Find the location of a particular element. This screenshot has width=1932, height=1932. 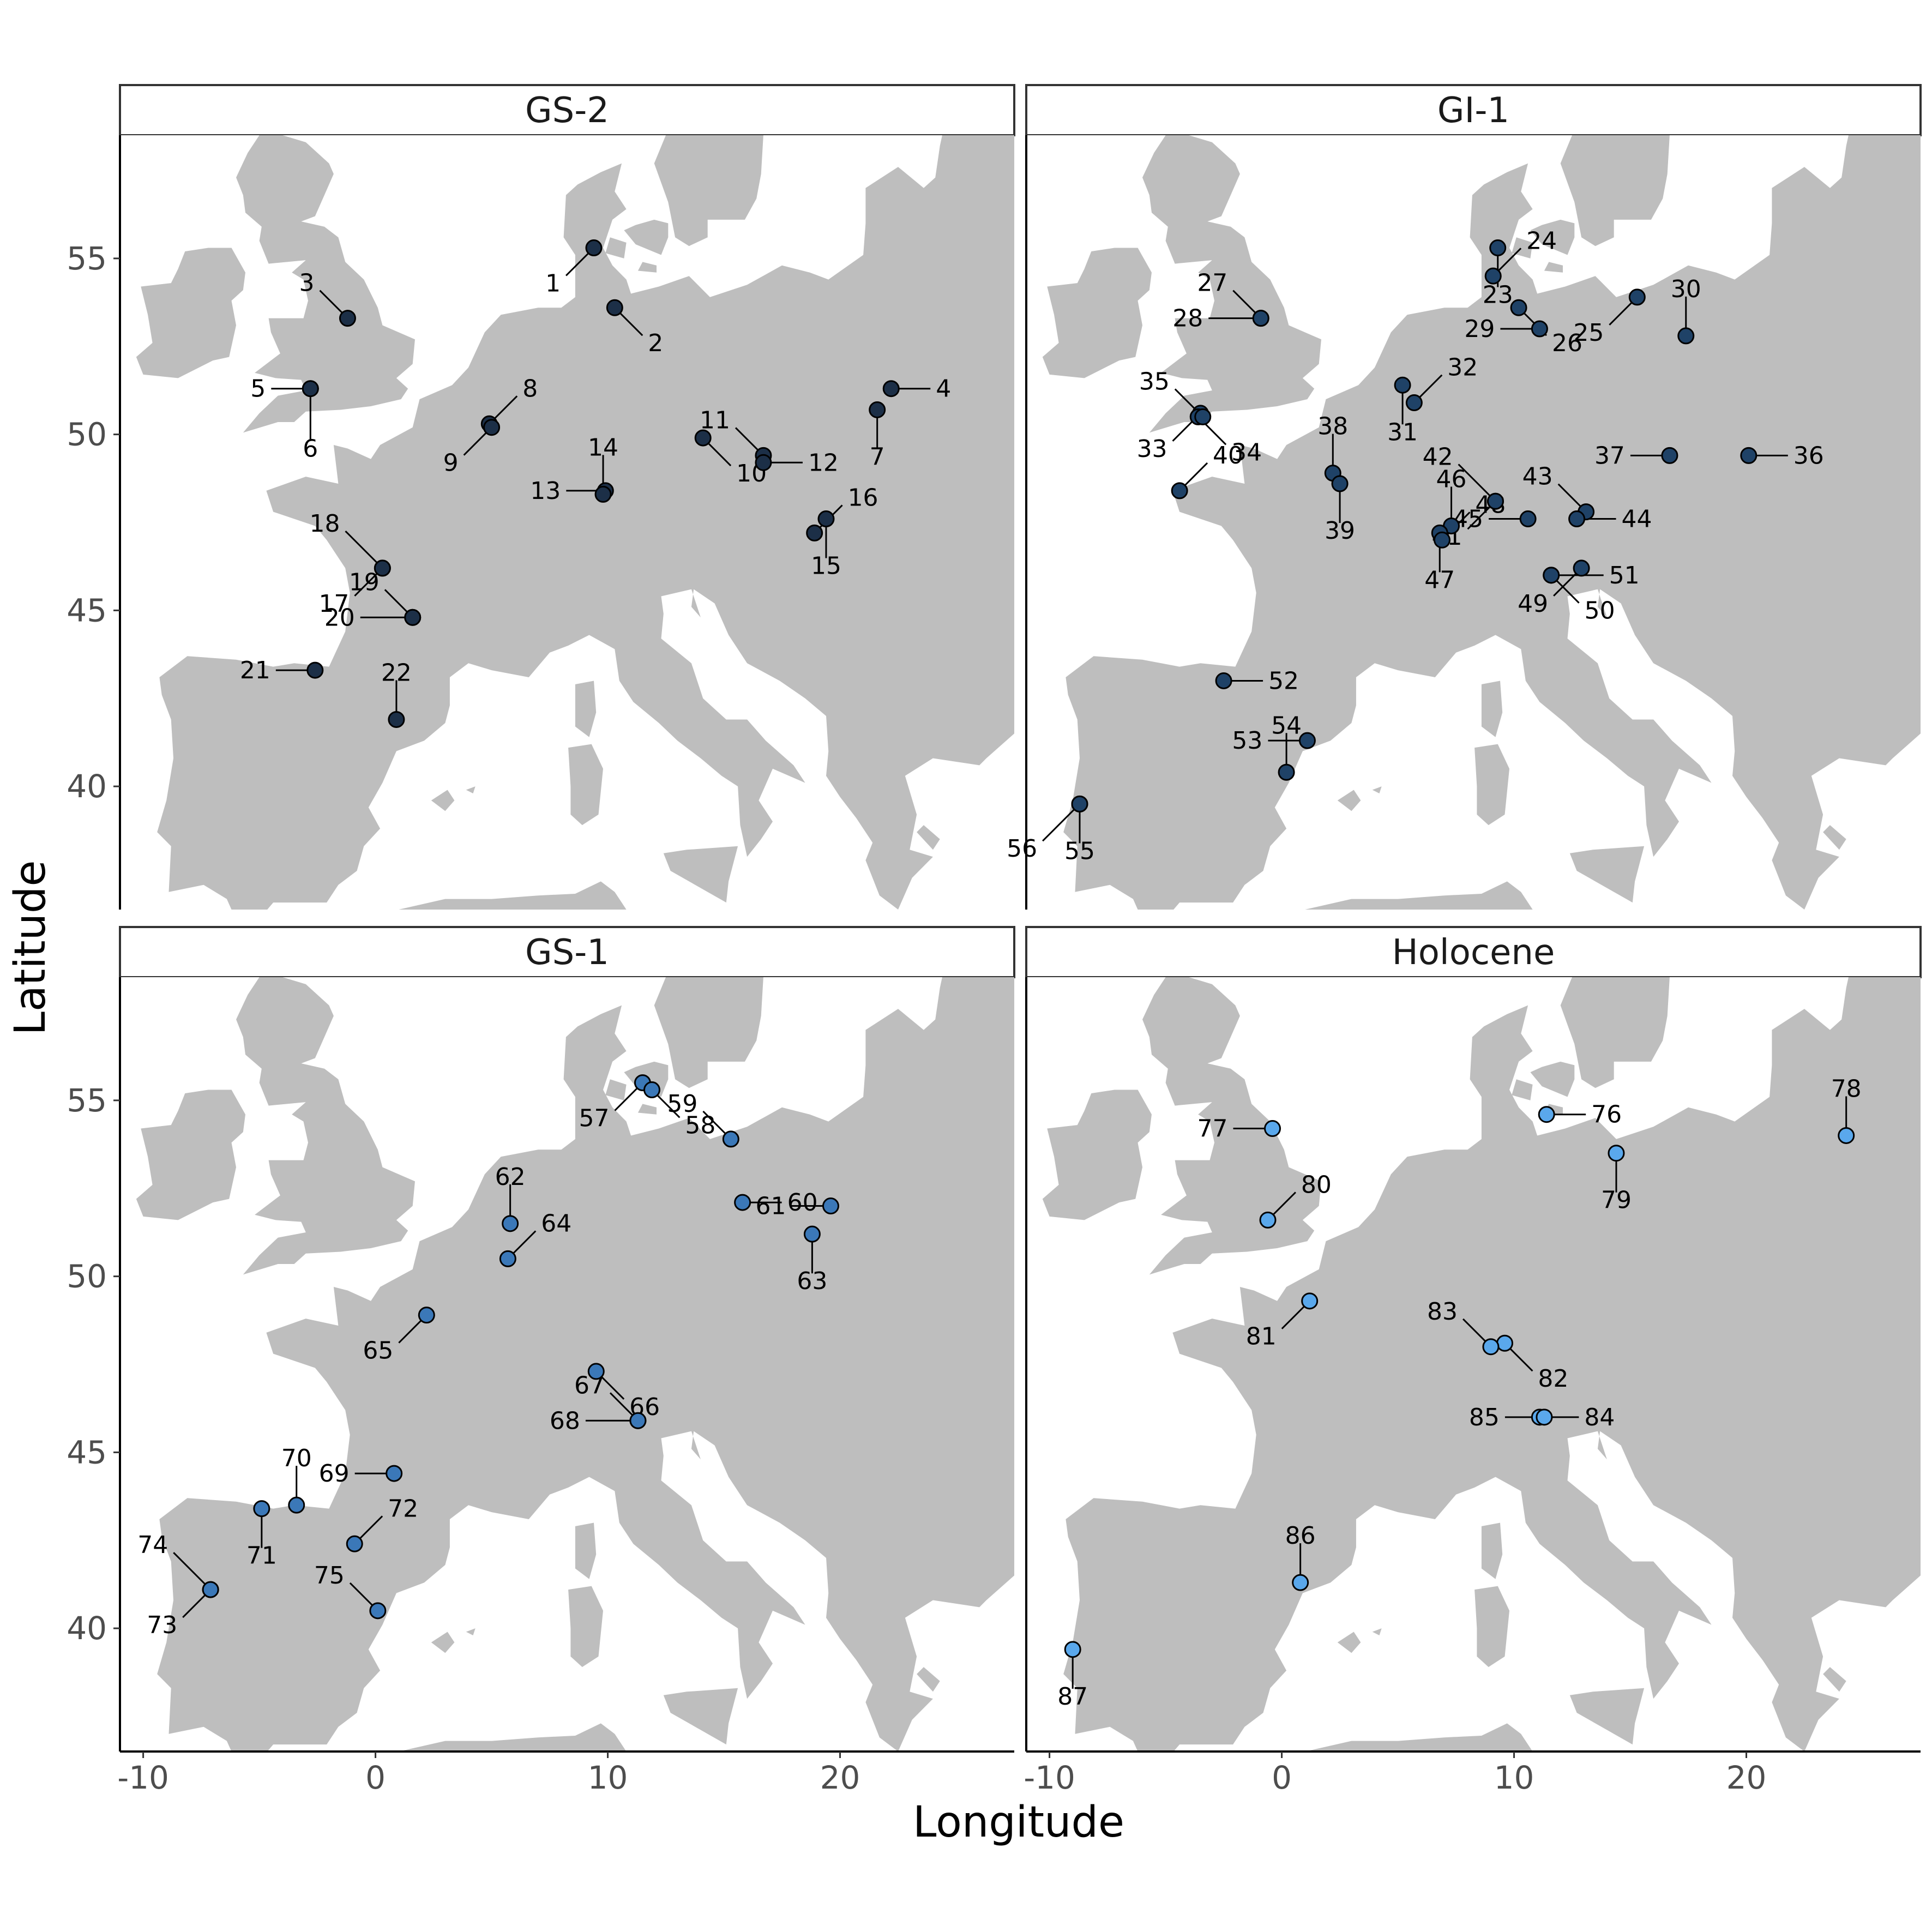

site-label: 14 is located at coordinates (603, 447).